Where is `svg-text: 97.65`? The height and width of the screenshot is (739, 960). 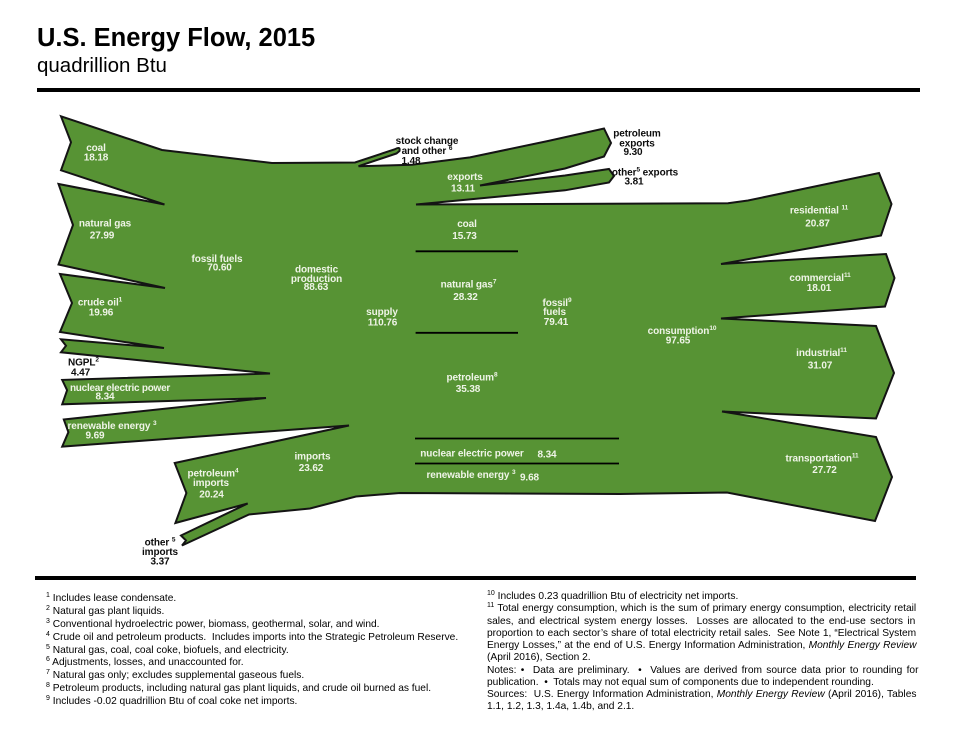 svg-text: 97.65 is located at coordinates (678, 341).